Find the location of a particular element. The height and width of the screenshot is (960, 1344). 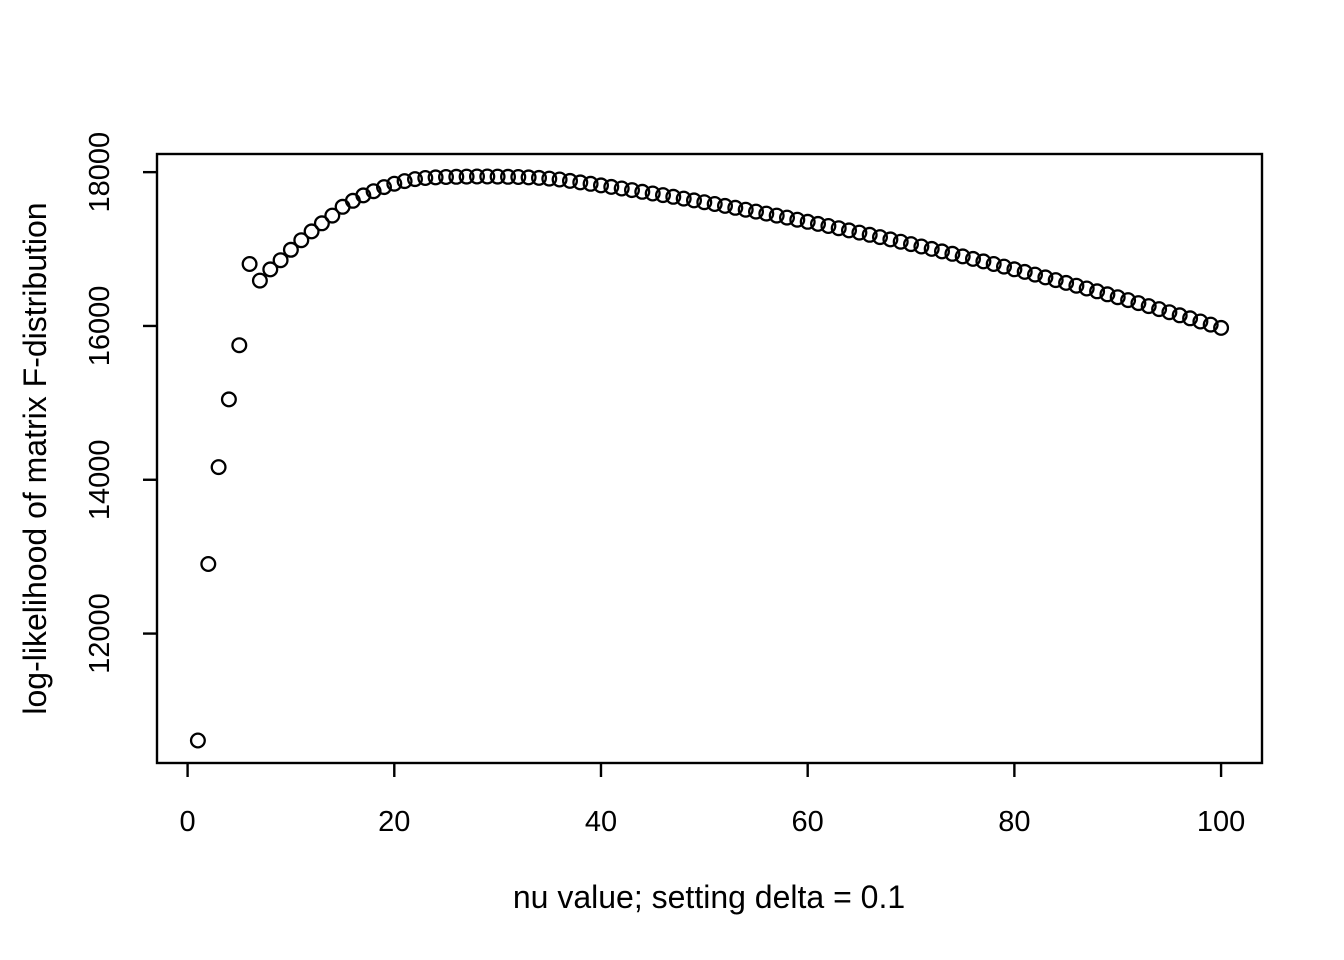

x-tick-label: 100 is located at coordinates (1221, 822).